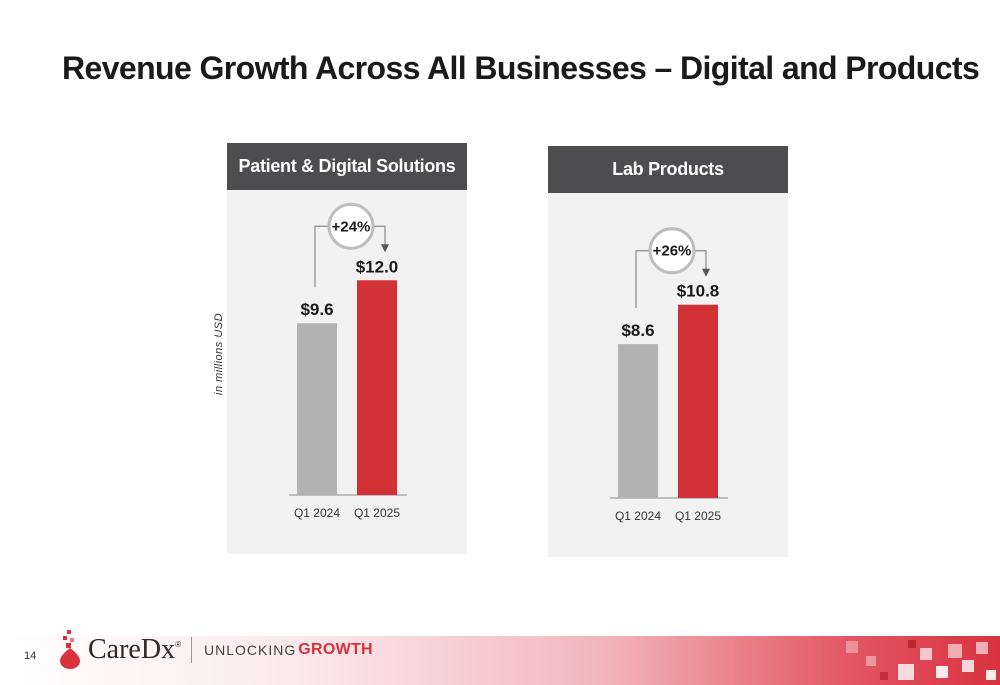  I want to click on page-number: 14, so click(30, 656).